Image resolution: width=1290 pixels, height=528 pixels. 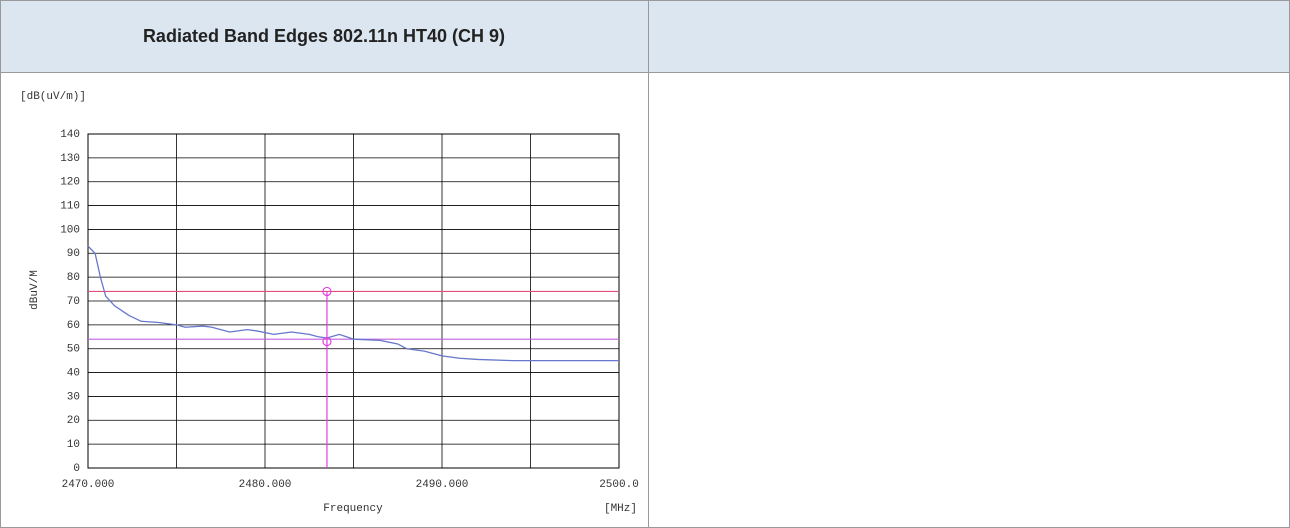 I want to click on y-tick-label: 110, so click(x=70, y=206).